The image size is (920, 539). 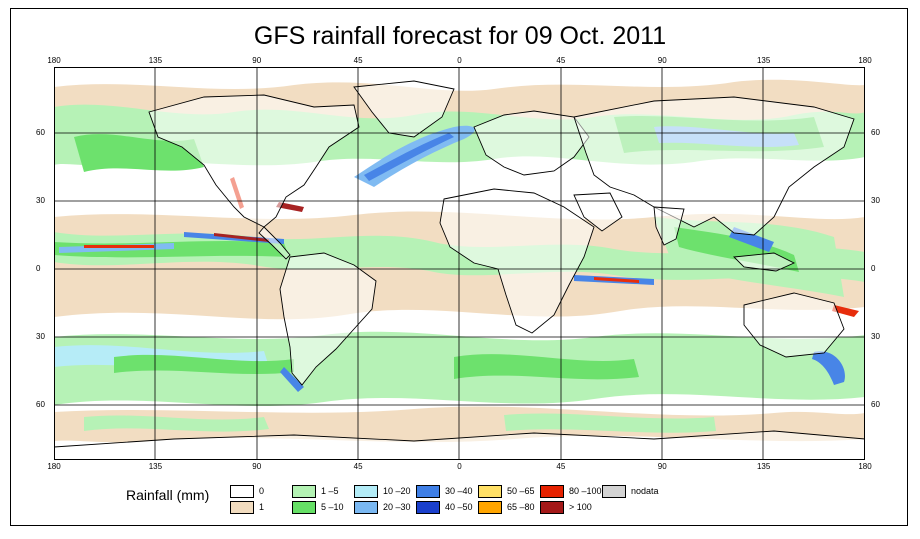 I want to click on map-title: GFS rainfall forecast for 09 Oct. 2011, so click(x=460, y=36).